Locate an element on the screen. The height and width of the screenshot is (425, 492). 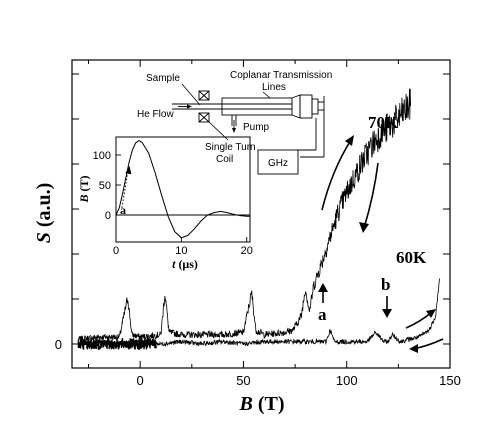
sweep-arrow-up-60k is located at coordinates (420, 319).